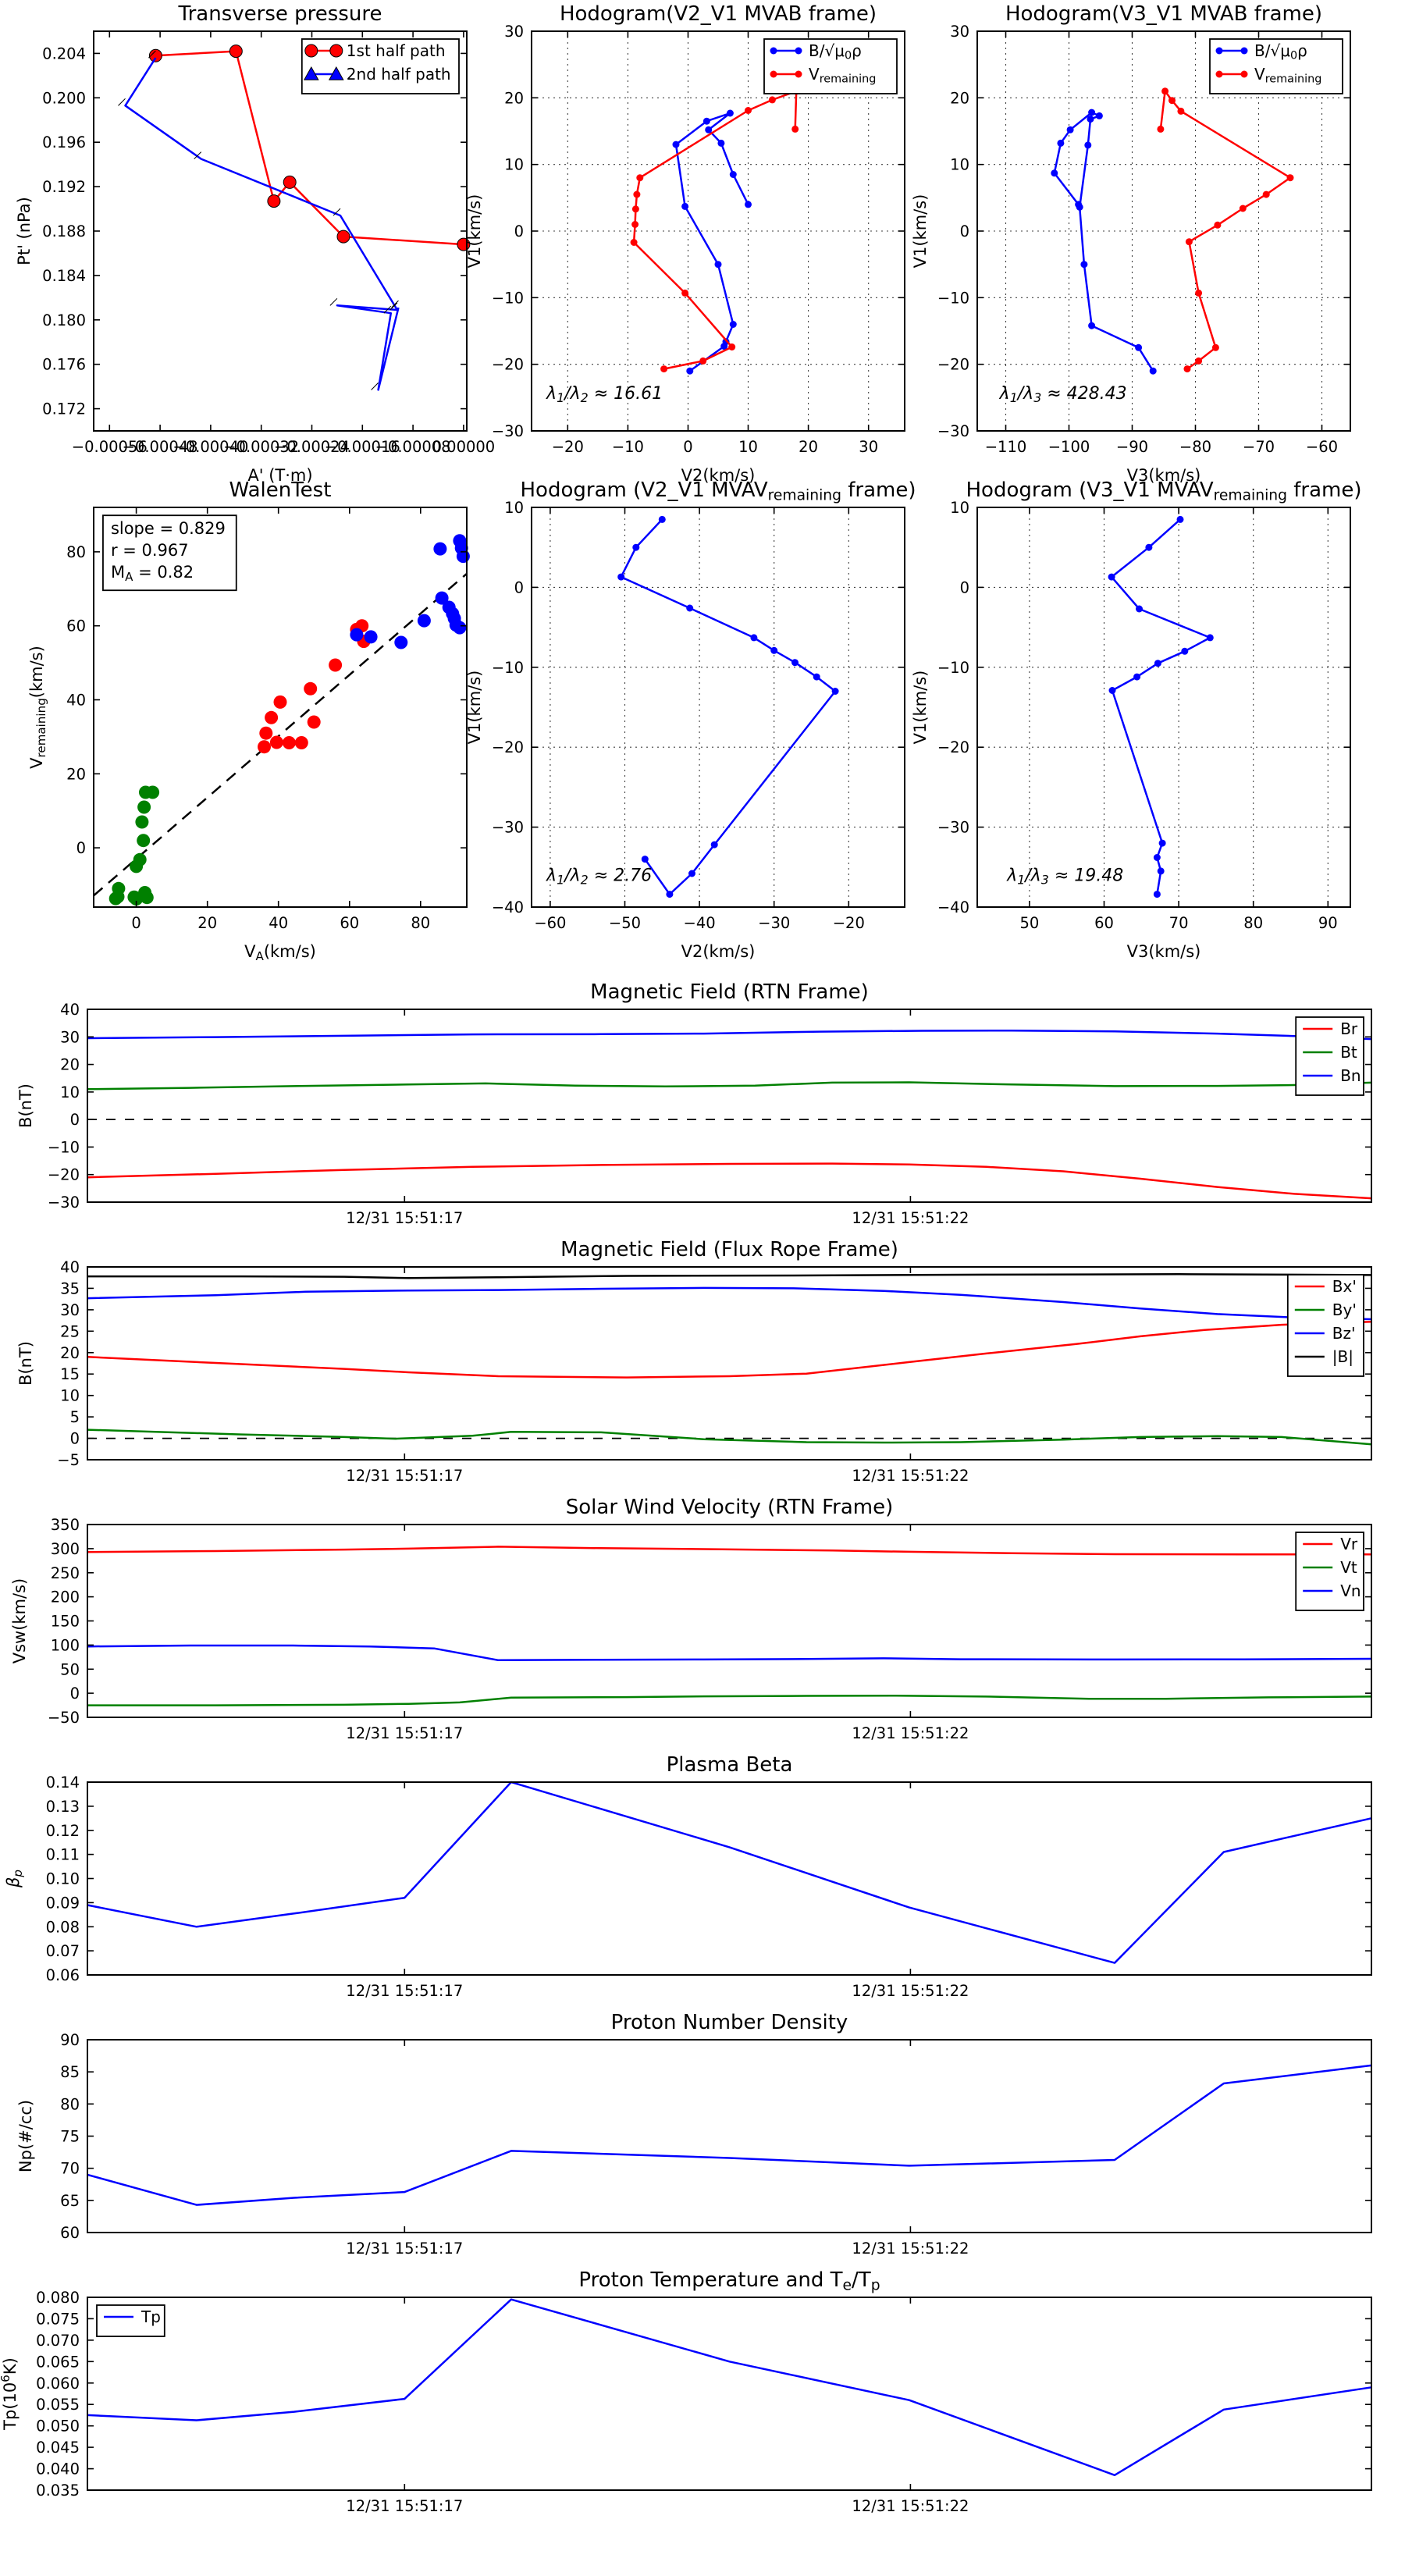 The height and width of the screenshot is (2576, 1405). I want to click on series-Tp, so click(729, 2387).